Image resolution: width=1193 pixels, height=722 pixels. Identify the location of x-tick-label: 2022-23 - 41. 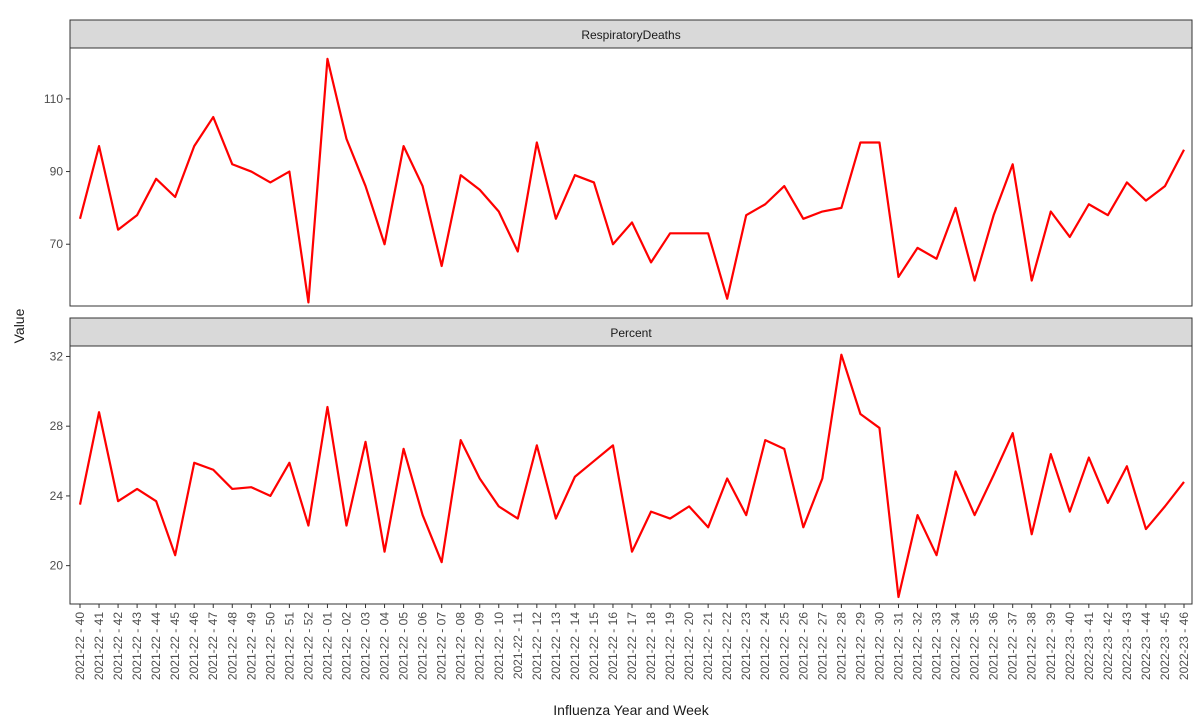
(1089, 646).